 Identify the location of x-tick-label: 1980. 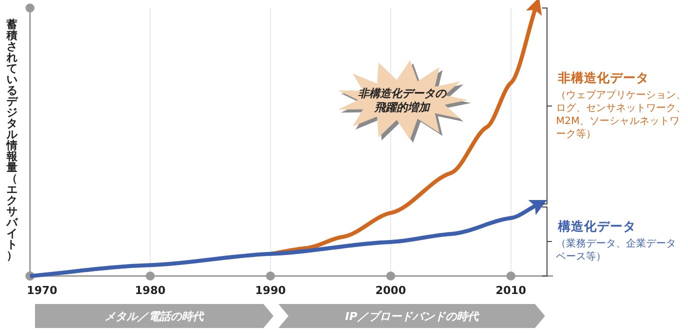
(150, 290).